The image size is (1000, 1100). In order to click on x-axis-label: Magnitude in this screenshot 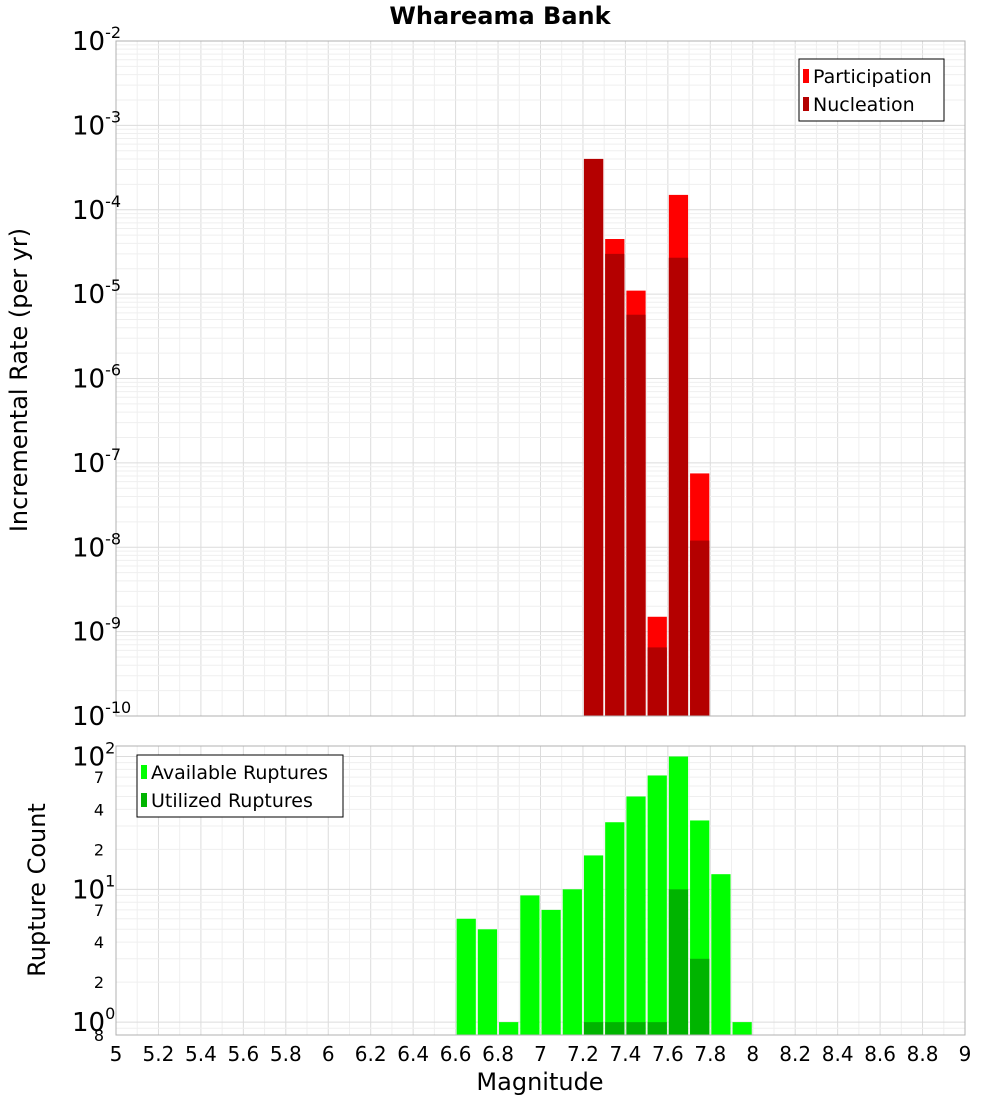, I will do `click(539, 1082)`.